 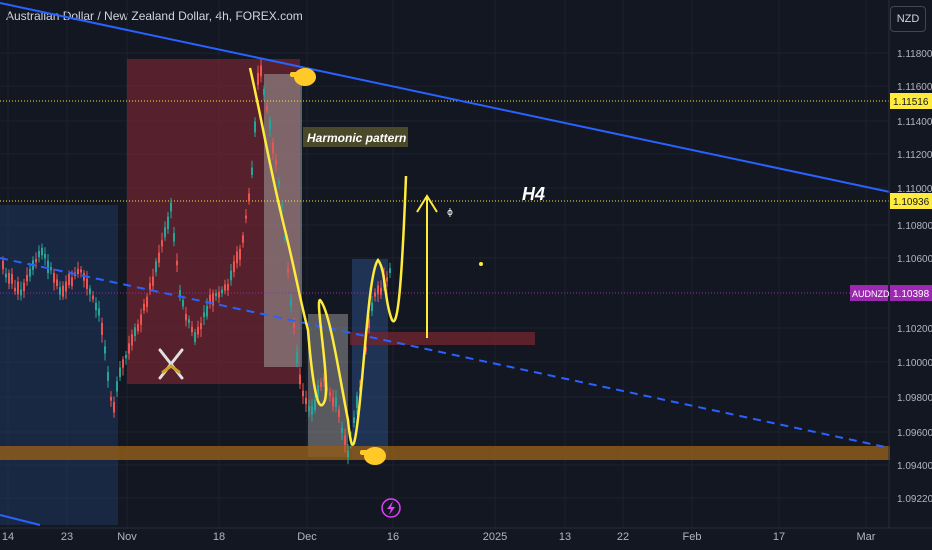 I want to click on price-tick: 1.10000, so click(x=914, y=363).